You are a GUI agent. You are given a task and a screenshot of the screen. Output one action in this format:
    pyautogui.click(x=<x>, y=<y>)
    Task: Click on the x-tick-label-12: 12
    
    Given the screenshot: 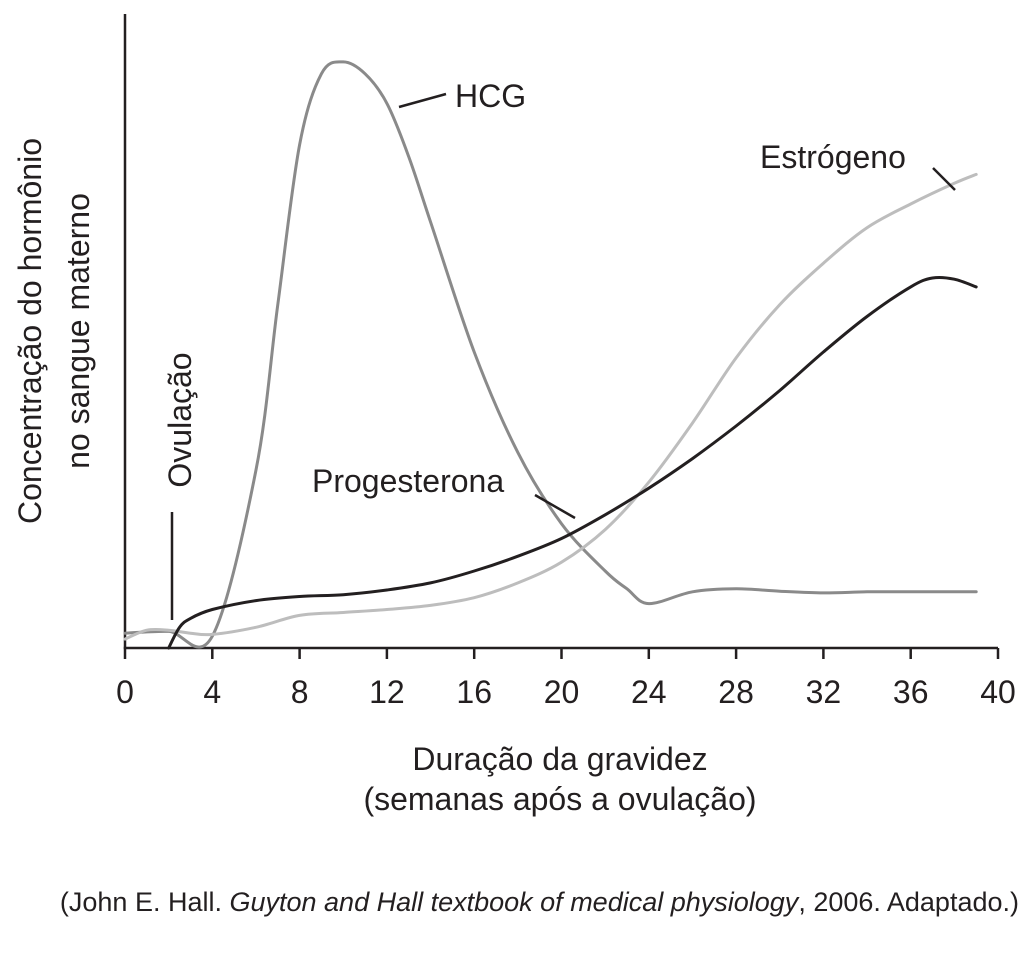 What is the action you would take?
    pyautogui.click(x=387, y=692)
    